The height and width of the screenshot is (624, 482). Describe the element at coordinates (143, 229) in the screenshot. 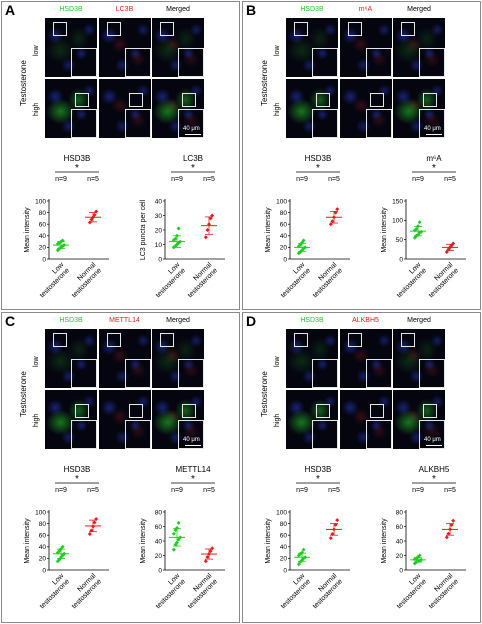

I see `y-axis-label: LC3 puncta per cell` at that location.